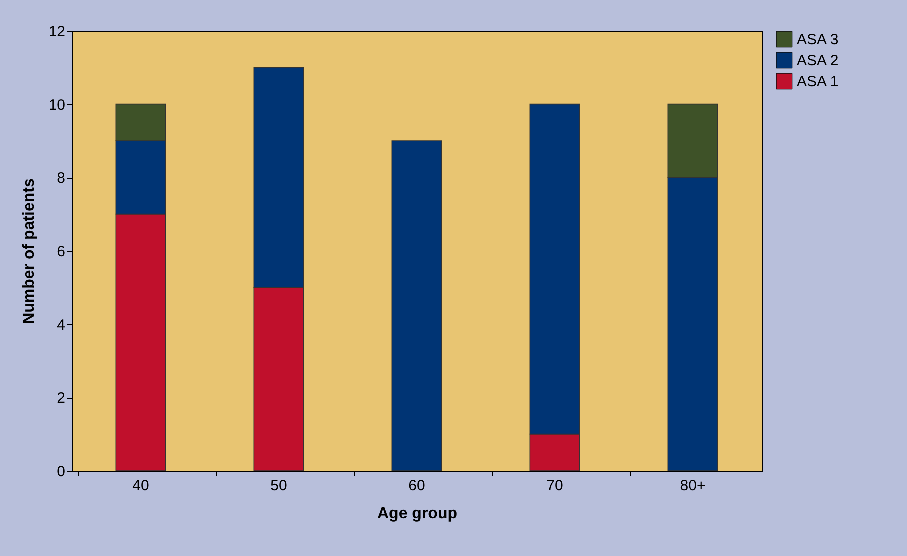  What do you see at coordinates (417, 486) in the screenshot?
I see `x-tick-label: 60` at bounding box center [417, 486].